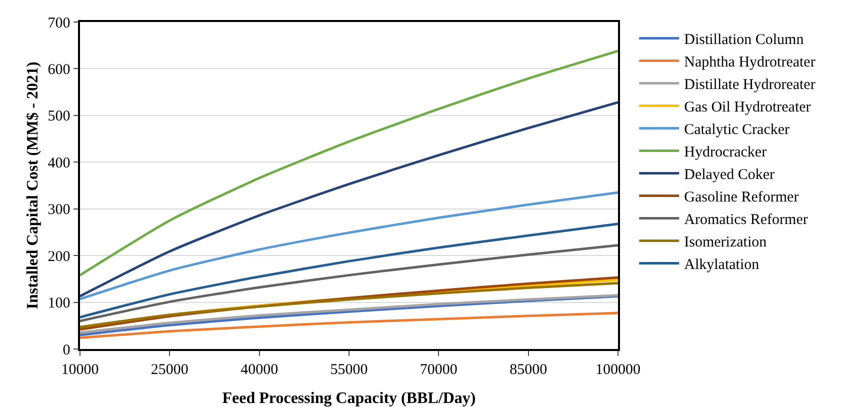 Image resolution: width=848 pixels, height=407 pixels. I want to click on legend-label: Distillate Hydroreater, so click(750, 85).